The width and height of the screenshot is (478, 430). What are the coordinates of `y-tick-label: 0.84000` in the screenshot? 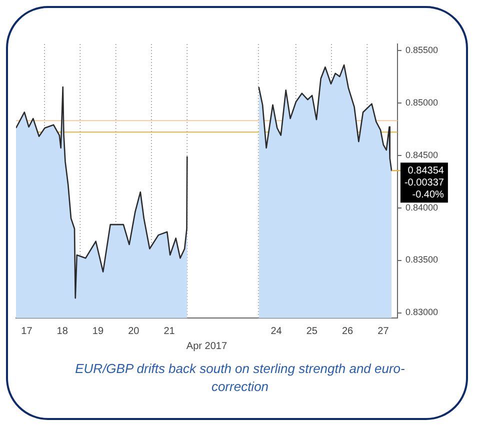 It's located at (421, 207).